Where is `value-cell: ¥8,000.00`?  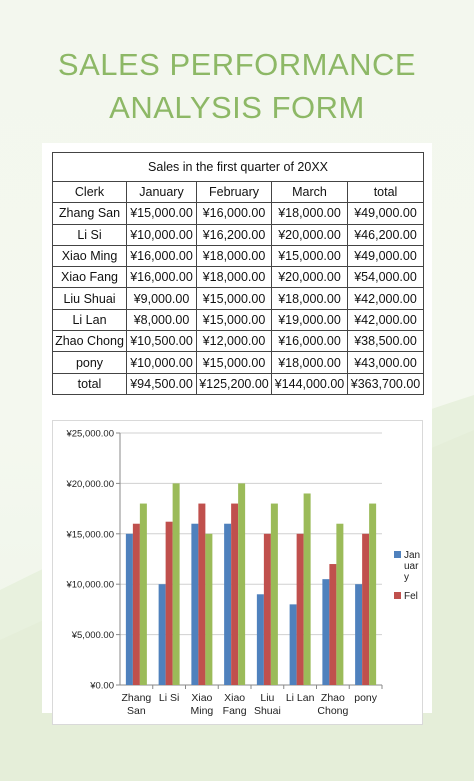 value-cell: ¥8,000.00 is located at coordinates (161, 320).